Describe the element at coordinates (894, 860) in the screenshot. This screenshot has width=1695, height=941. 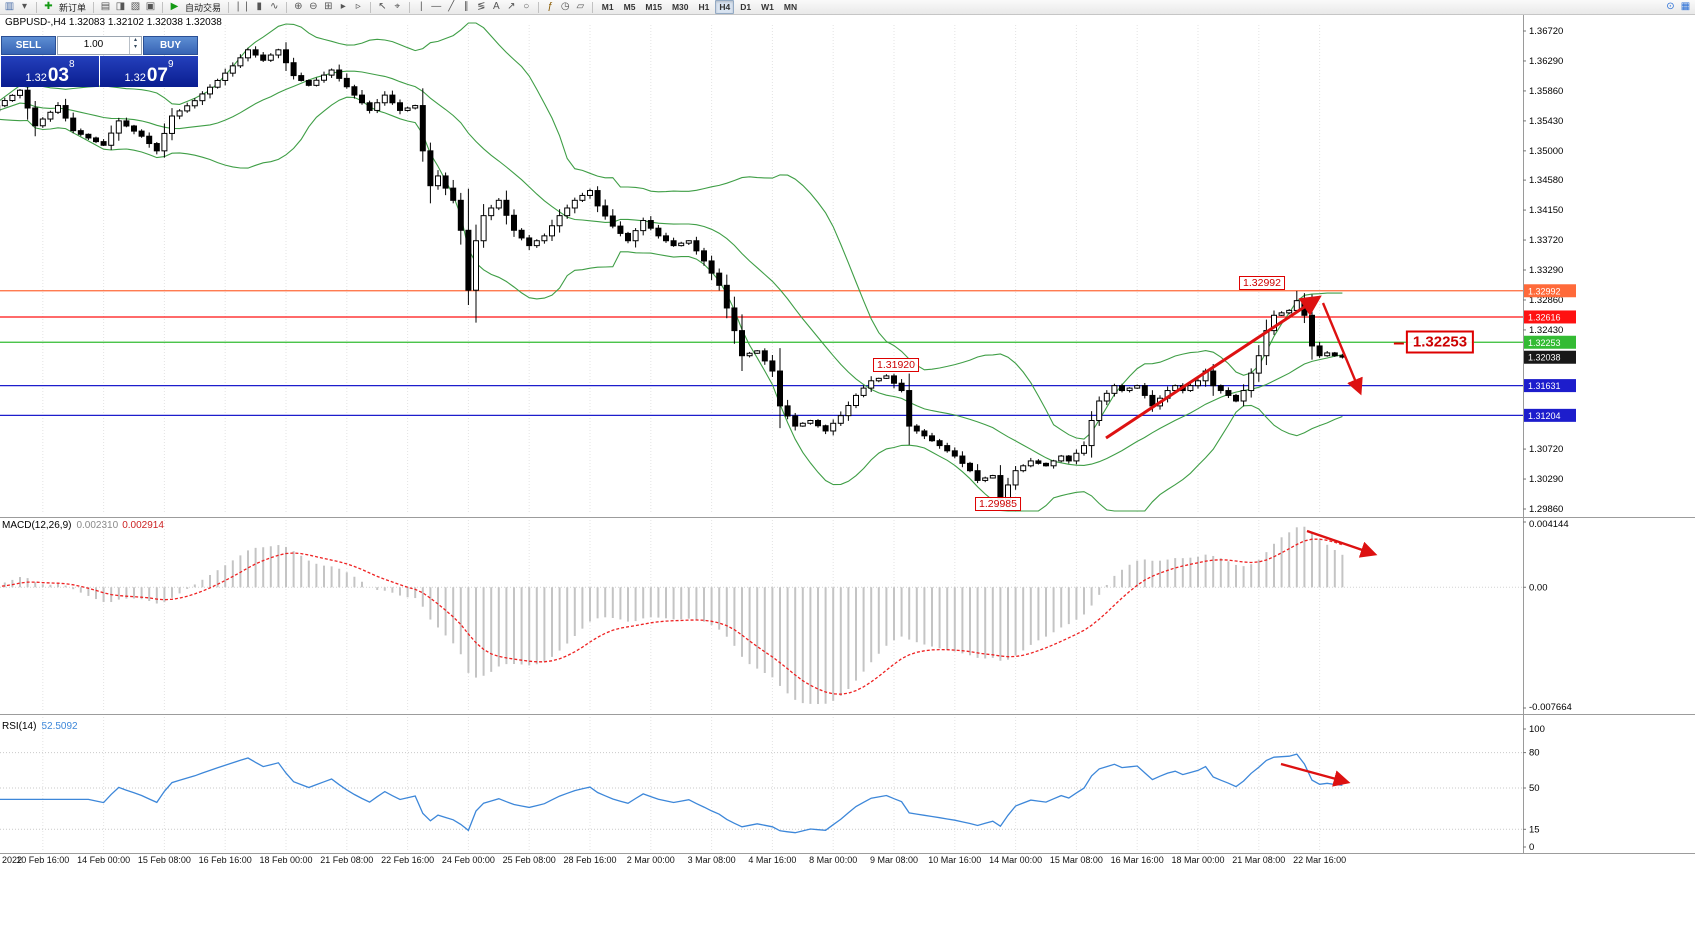
I see `time-label: 9 Mar 08:00` at that location.